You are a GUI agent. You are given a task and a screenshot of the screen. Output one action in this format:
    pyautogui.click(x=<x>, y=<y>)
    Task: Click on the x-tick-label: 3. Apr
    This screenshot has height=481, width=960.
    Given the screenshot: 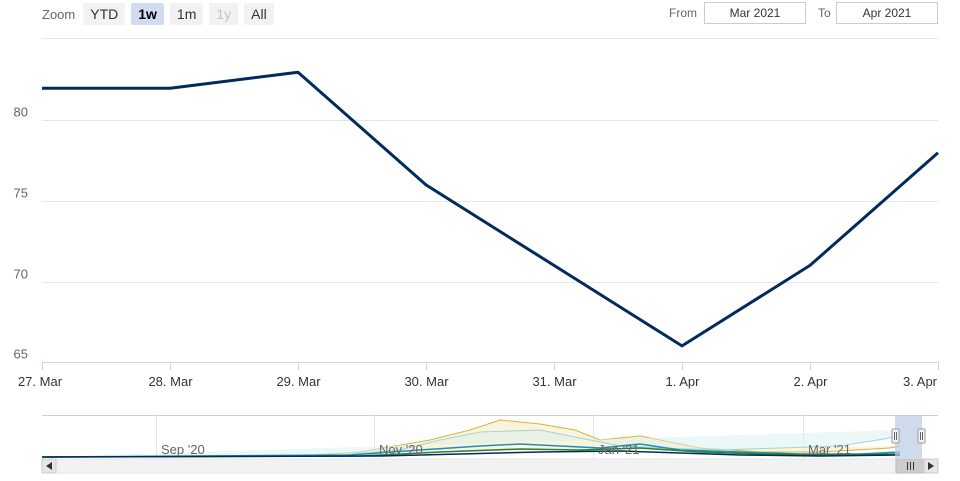 What is the action you would take?
    pyautogui.click(x=920, y=381)
    